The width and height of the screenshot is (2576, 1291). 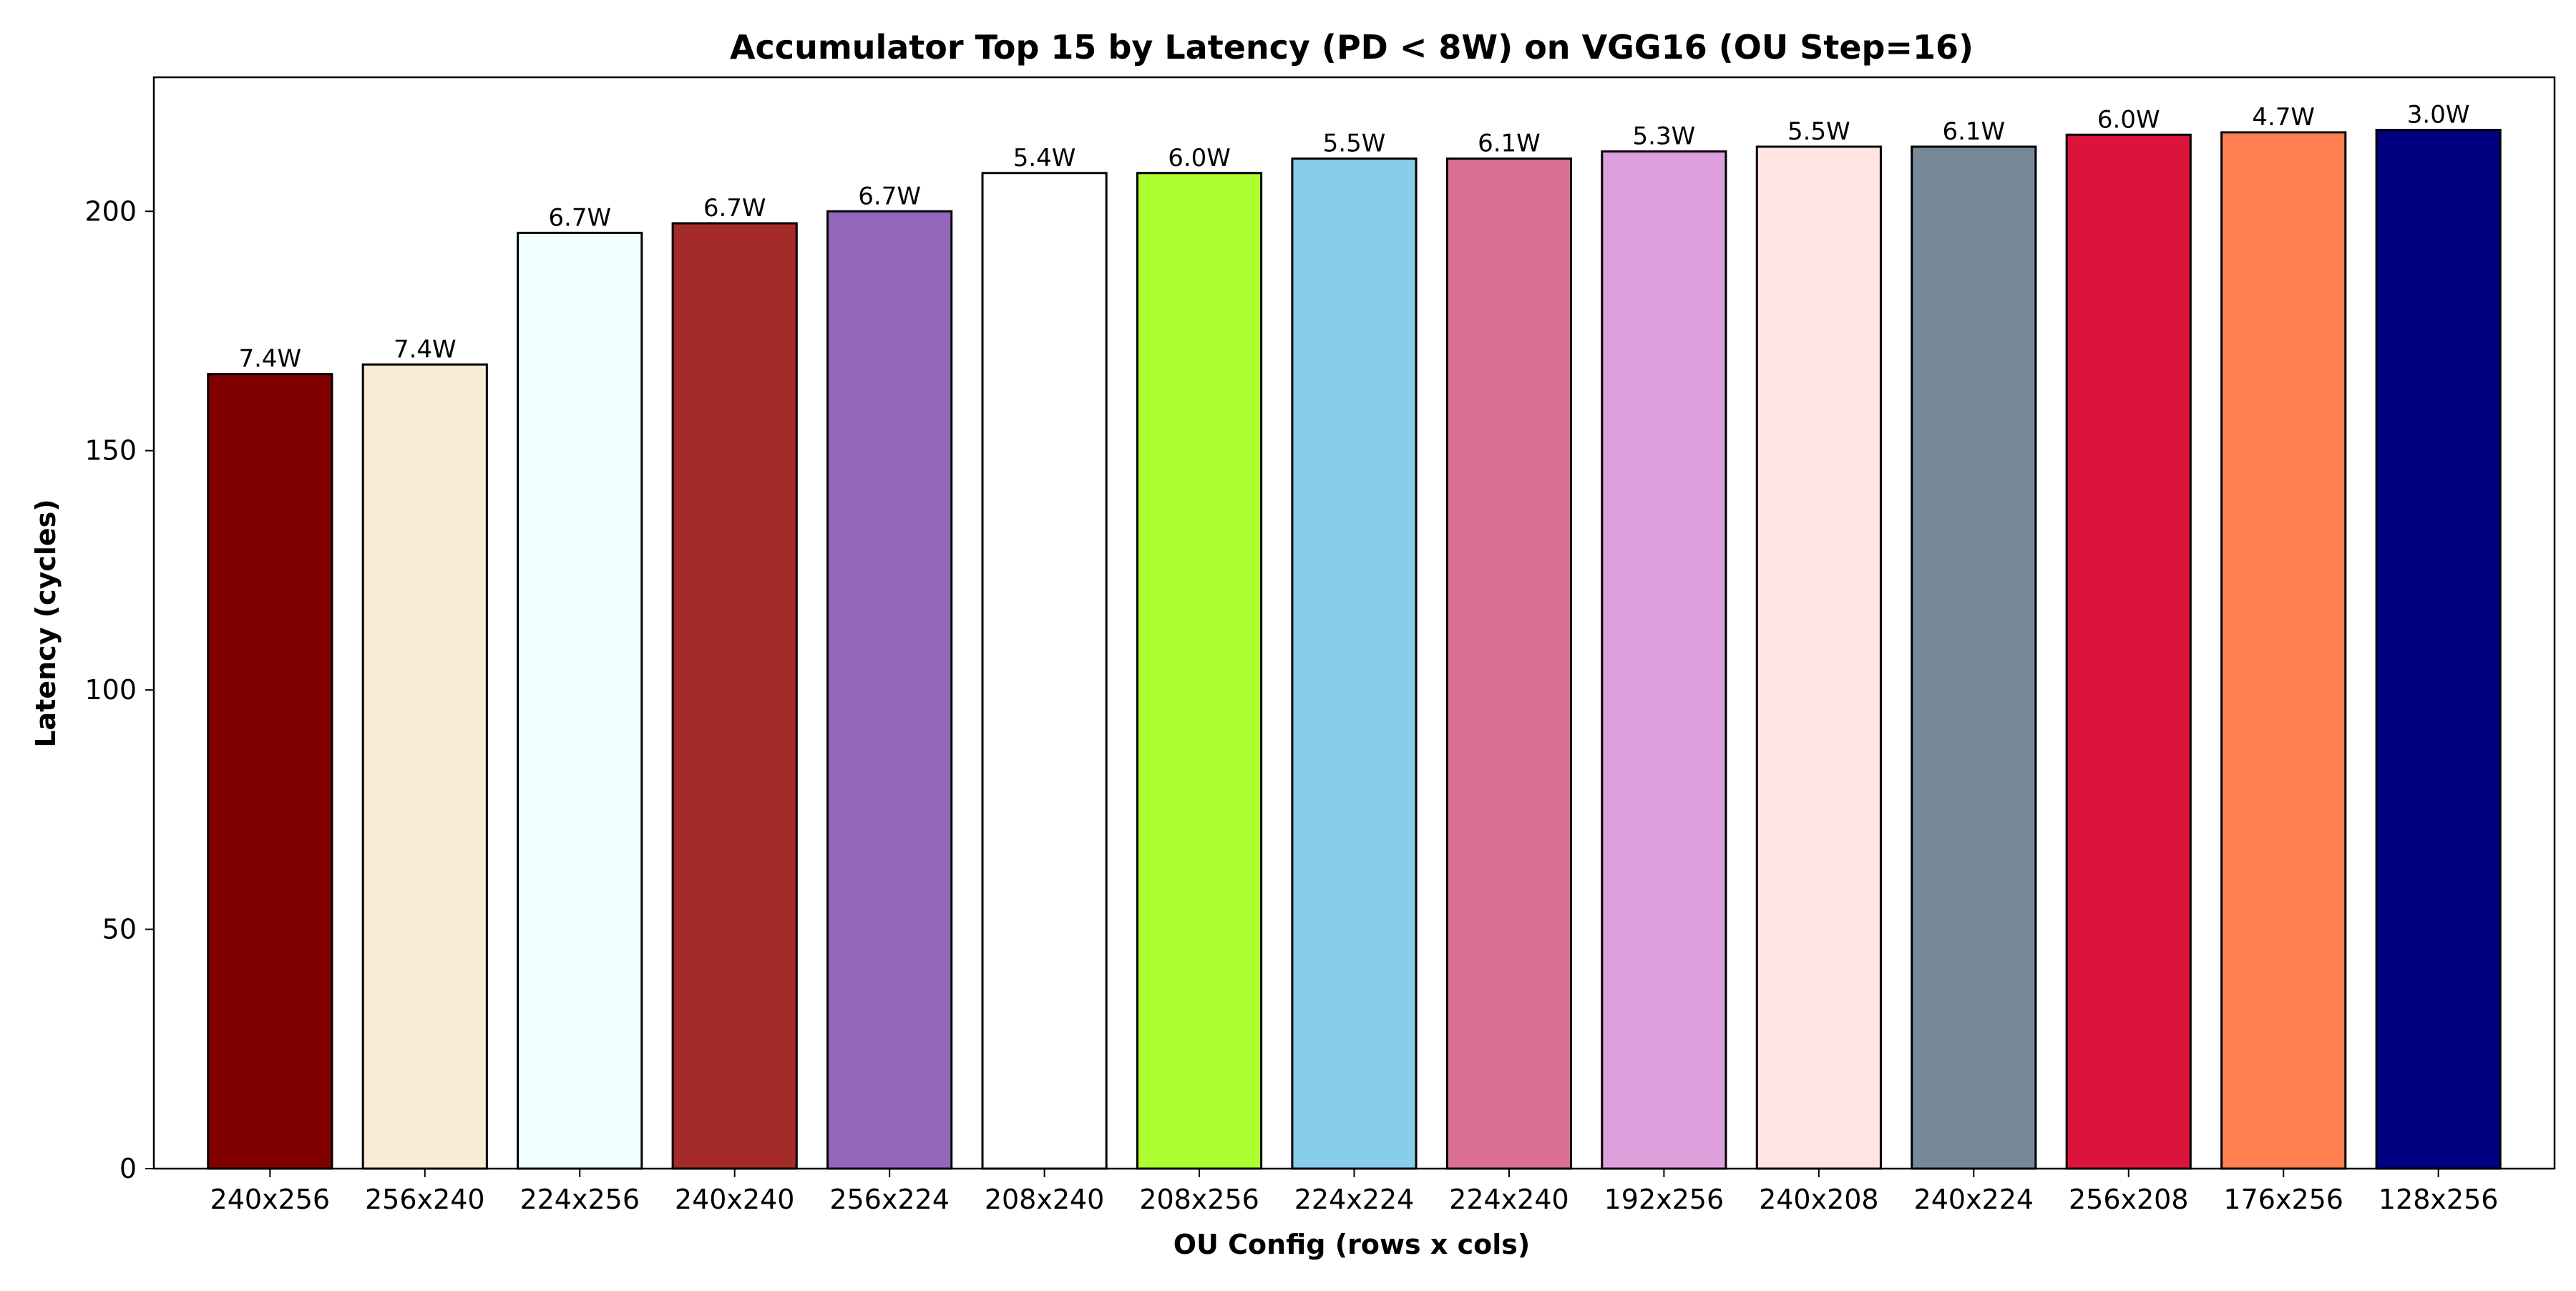 I want to click on x-tick-label-256x240: 256x240, so click(x=425, y=1199).